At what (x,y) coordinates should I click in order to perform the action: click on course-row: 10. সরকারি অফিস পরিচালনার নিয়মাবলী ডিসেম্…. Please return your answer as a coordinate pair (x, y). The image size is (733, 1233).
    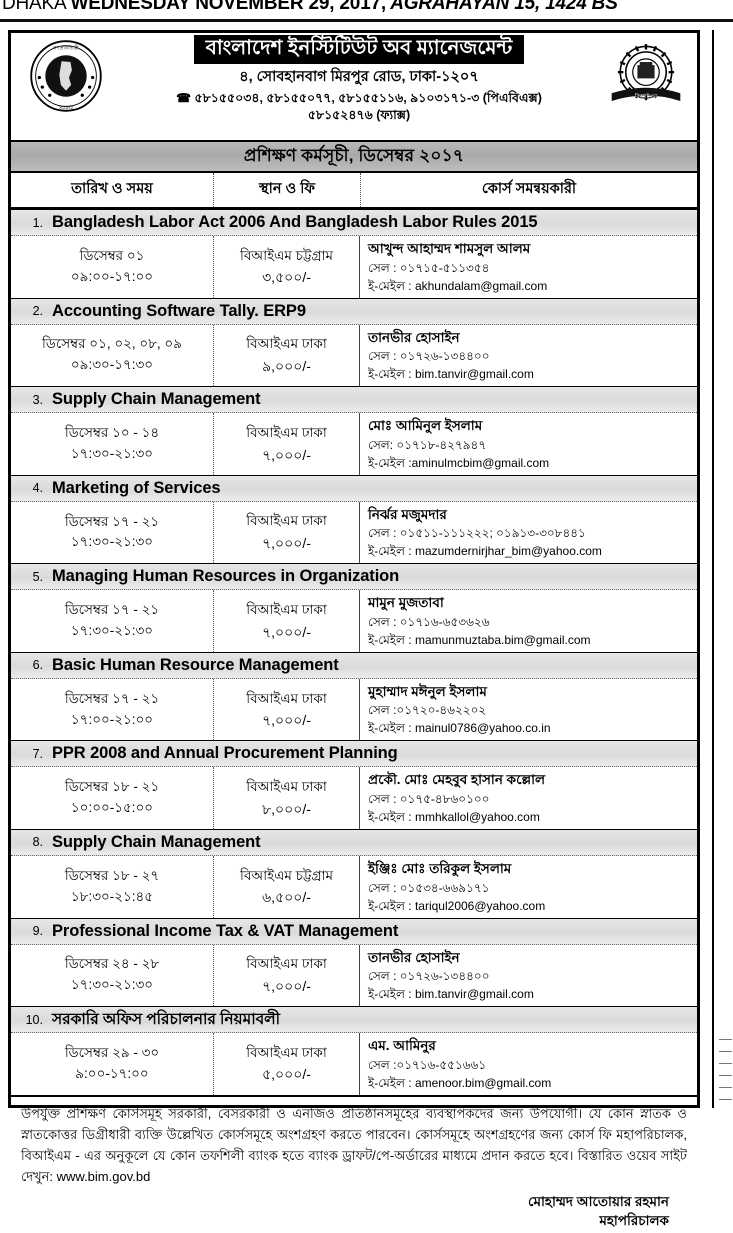
    Looking at the image, I should click on (354, 1052).